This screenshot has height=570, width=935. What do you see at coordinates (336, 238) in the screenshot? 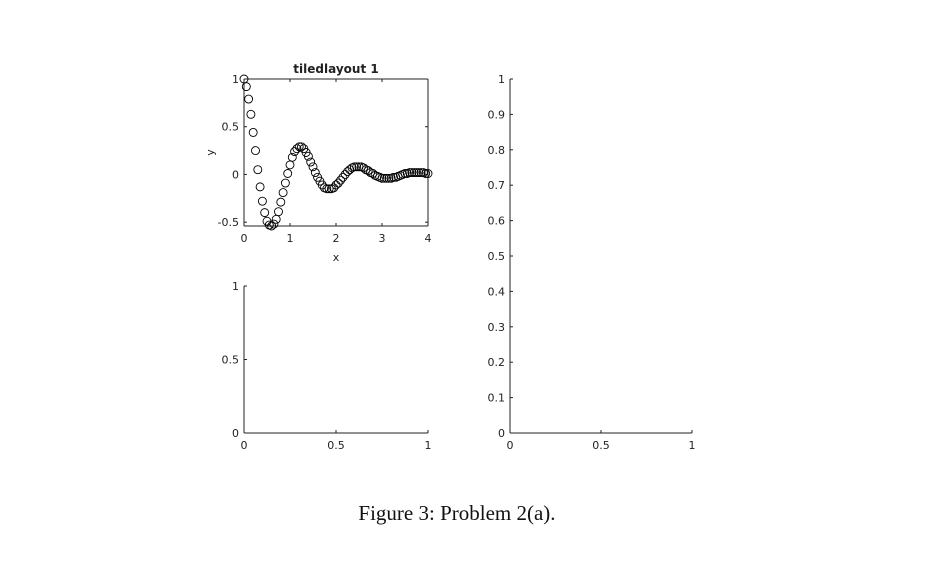
I see `x-tick-label: 2` at bounding box center [336, 238].